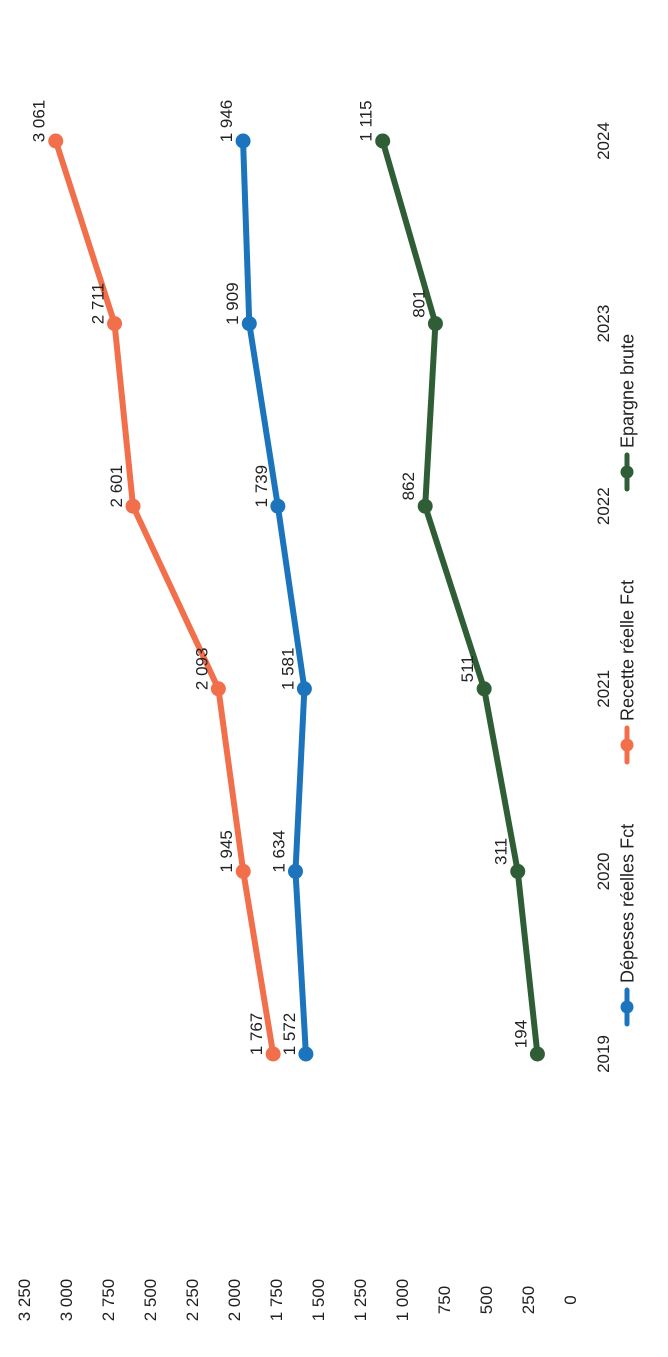 Image resolution: width=668 pixels, height=1357 pixels. What do you see at coordinates (232, 303) in the screenshot?
I see `data-label: 1 909` at bounding box center [232, 303].